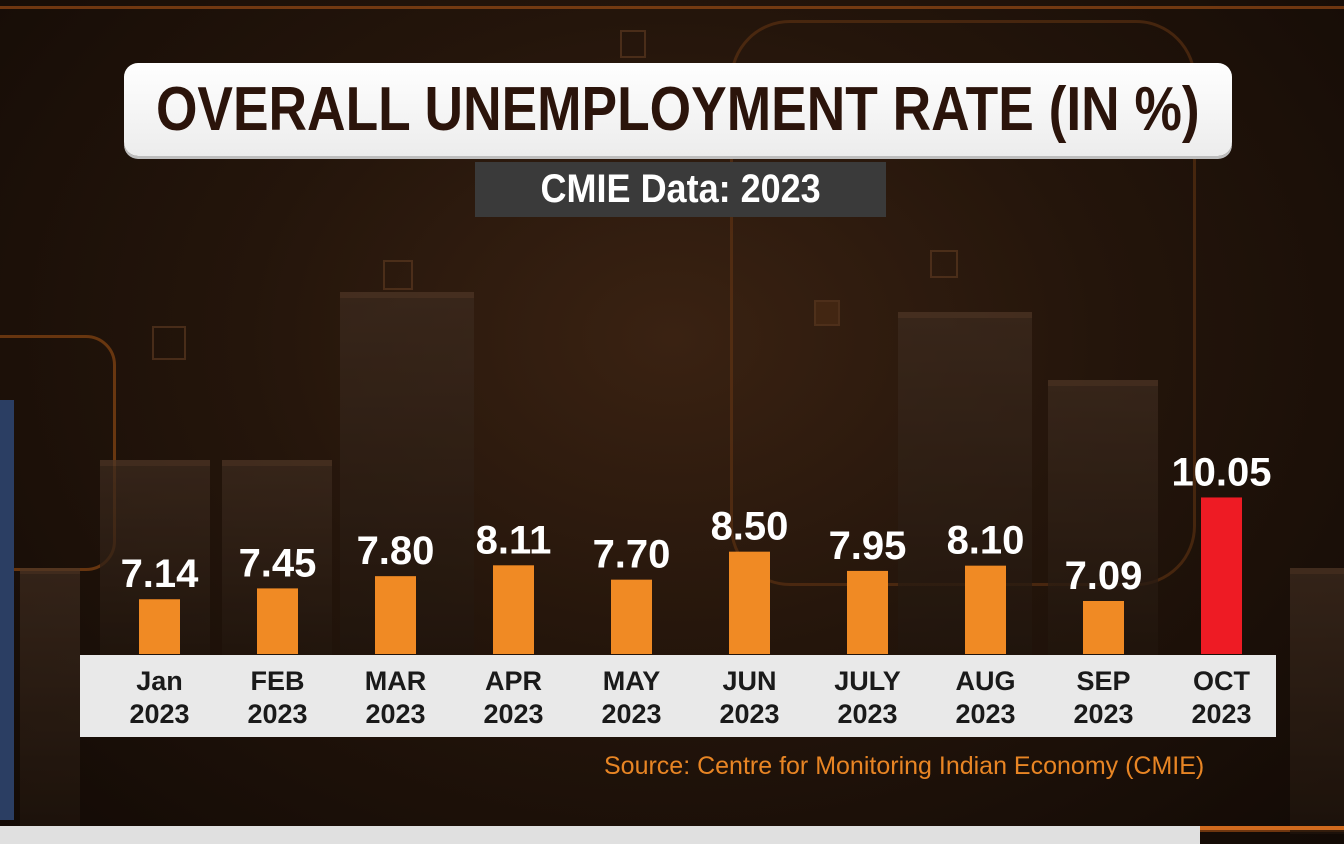 This screenshot has width=1344, height=844. What do you see at coordinates (750, 527) in the screenshot?
I see `value-label-5: 8.50` at bounding box center [750, 527].